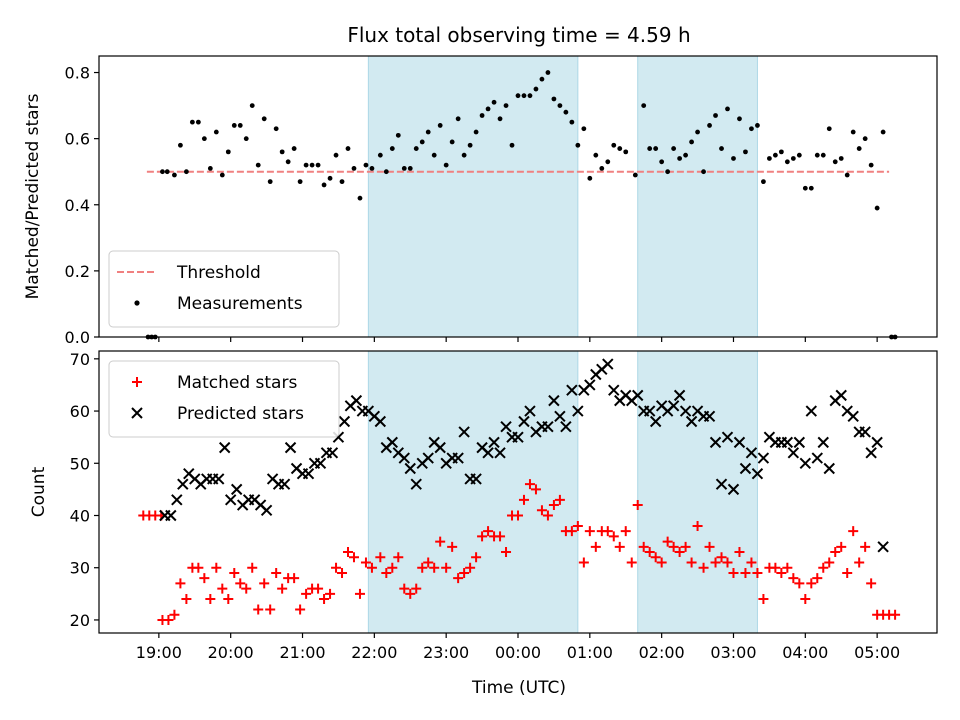 The height and width of the screenshot is (720, 960). I want to click on y-axis-label: Count, so click(39, 491).